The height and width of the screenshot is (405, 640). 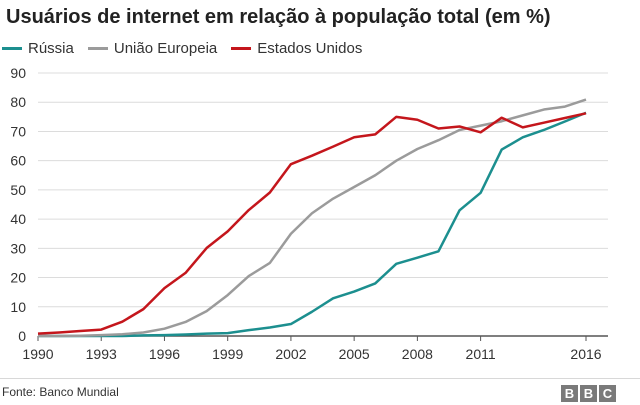 I want to click on legend-label-eu: União Europeia, so click(x=165, y=48).